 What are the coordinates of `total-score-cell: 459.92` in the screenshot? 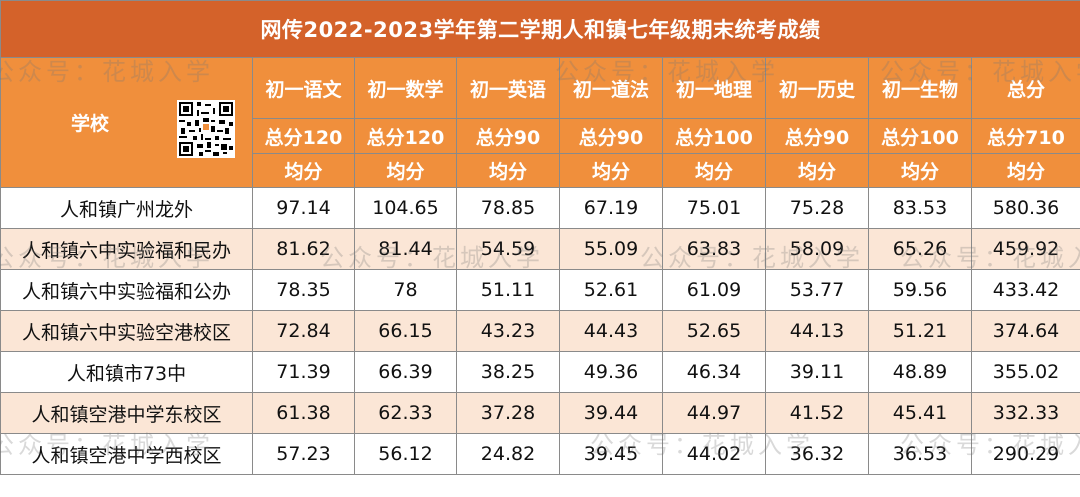 It's located at (1025, 249).